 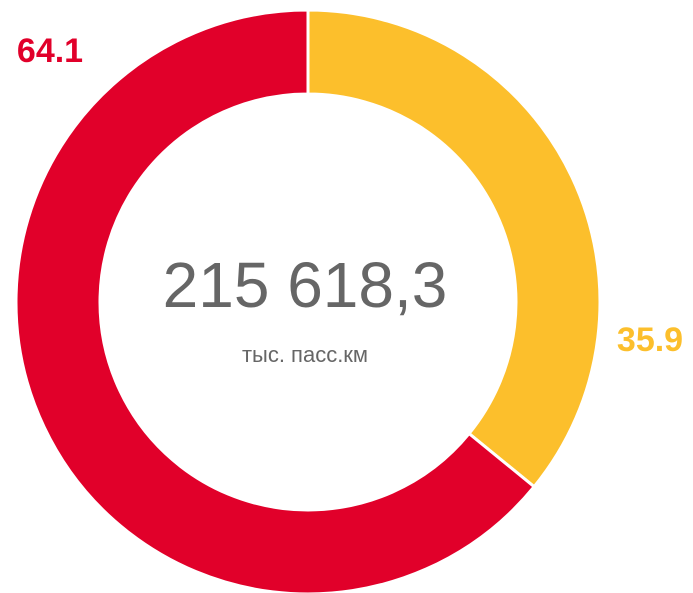 I want to click on center-sublabel: тыс. пасс.км, so click(x=305, y=354).